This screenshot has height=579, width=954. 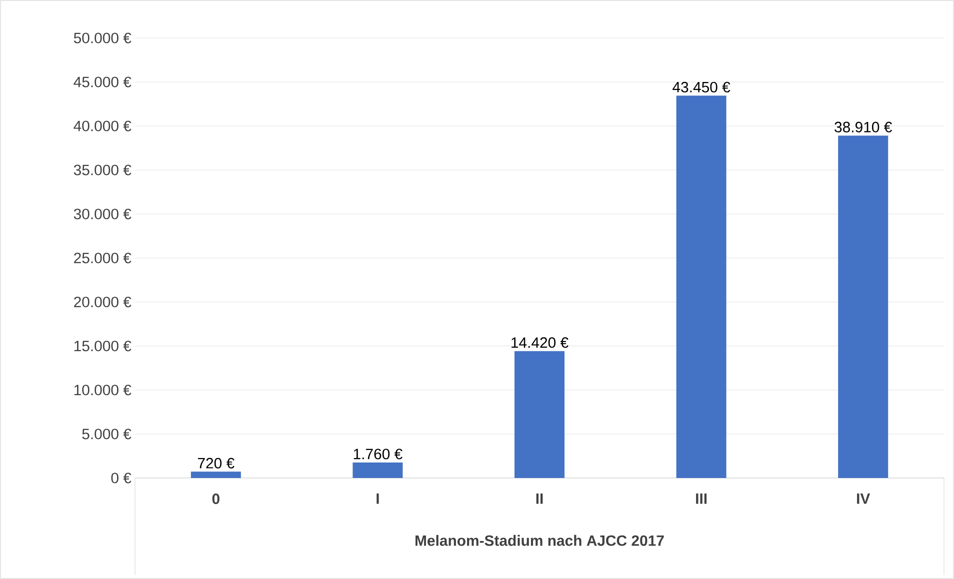 What do you see at coordinates (103, 38) in the screenshot?
I see `y-tick-label: 50.000 €` at bounding box center [103, 38].